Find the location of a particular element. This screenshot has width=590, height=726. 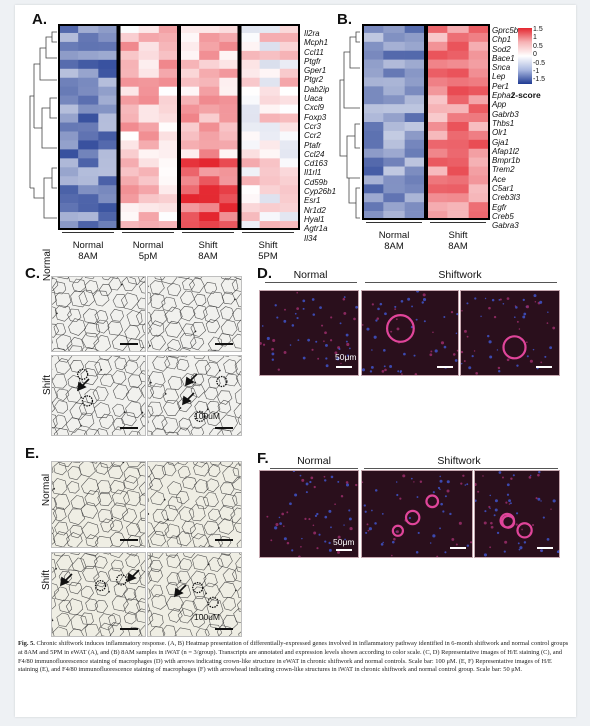

gene-label: Gabrb3 is located at coordinates (505, 114).